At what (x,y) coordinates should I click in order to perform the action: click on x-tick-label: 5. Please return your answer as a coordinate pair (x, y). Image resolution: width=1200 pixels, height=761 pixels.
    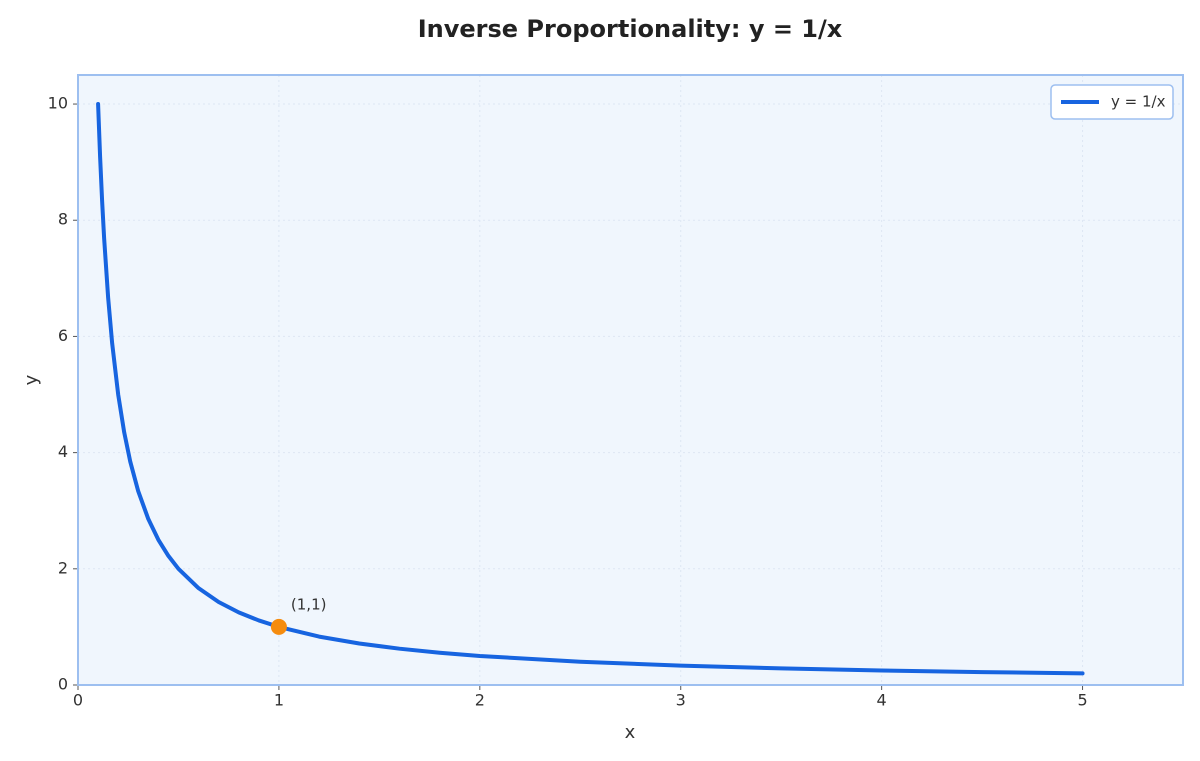
    Looking at the image, I should click on (1082, 700).